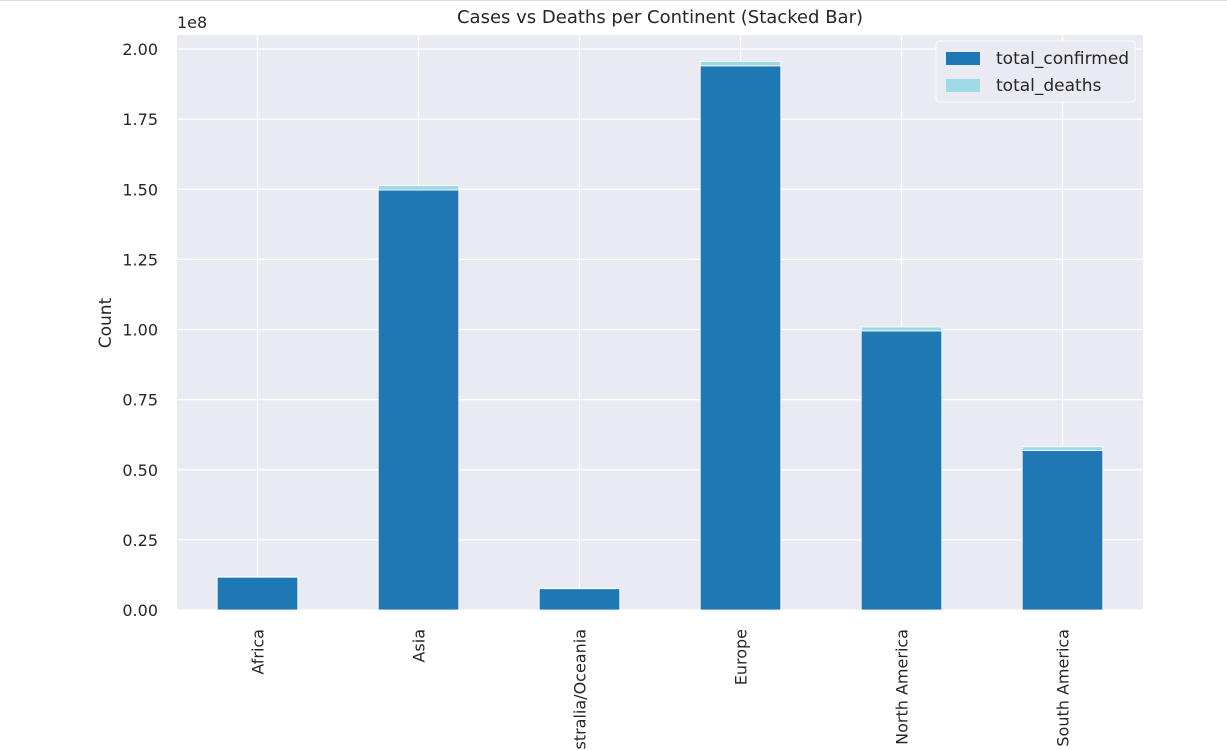 This screenshot has width=1227, height=750. What do you see at coordinates (419, 646) in the screenshot?
I see `x-tick-label: Asia` at bounding box center [419, 646].